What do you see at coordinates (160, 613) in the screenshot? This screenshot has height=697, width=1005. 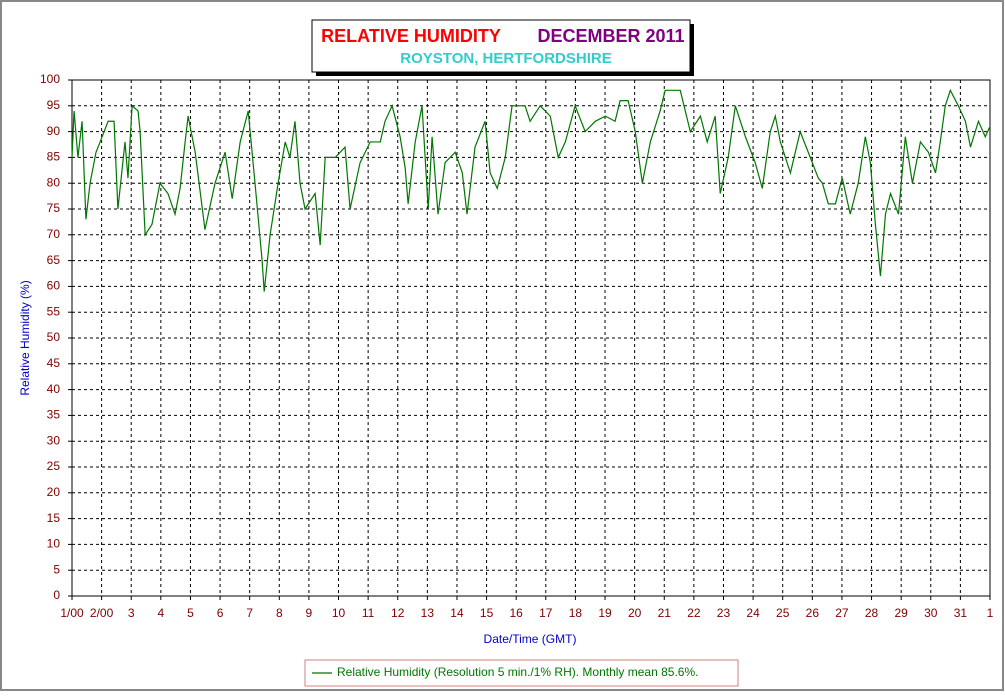 I see `x-tick-label: 4` at bounding box center [160, 613].